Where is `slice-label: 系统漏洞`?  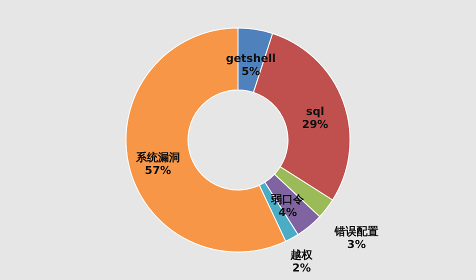 slice-label: 系统漏洞 is located at coordinates (157, 157).